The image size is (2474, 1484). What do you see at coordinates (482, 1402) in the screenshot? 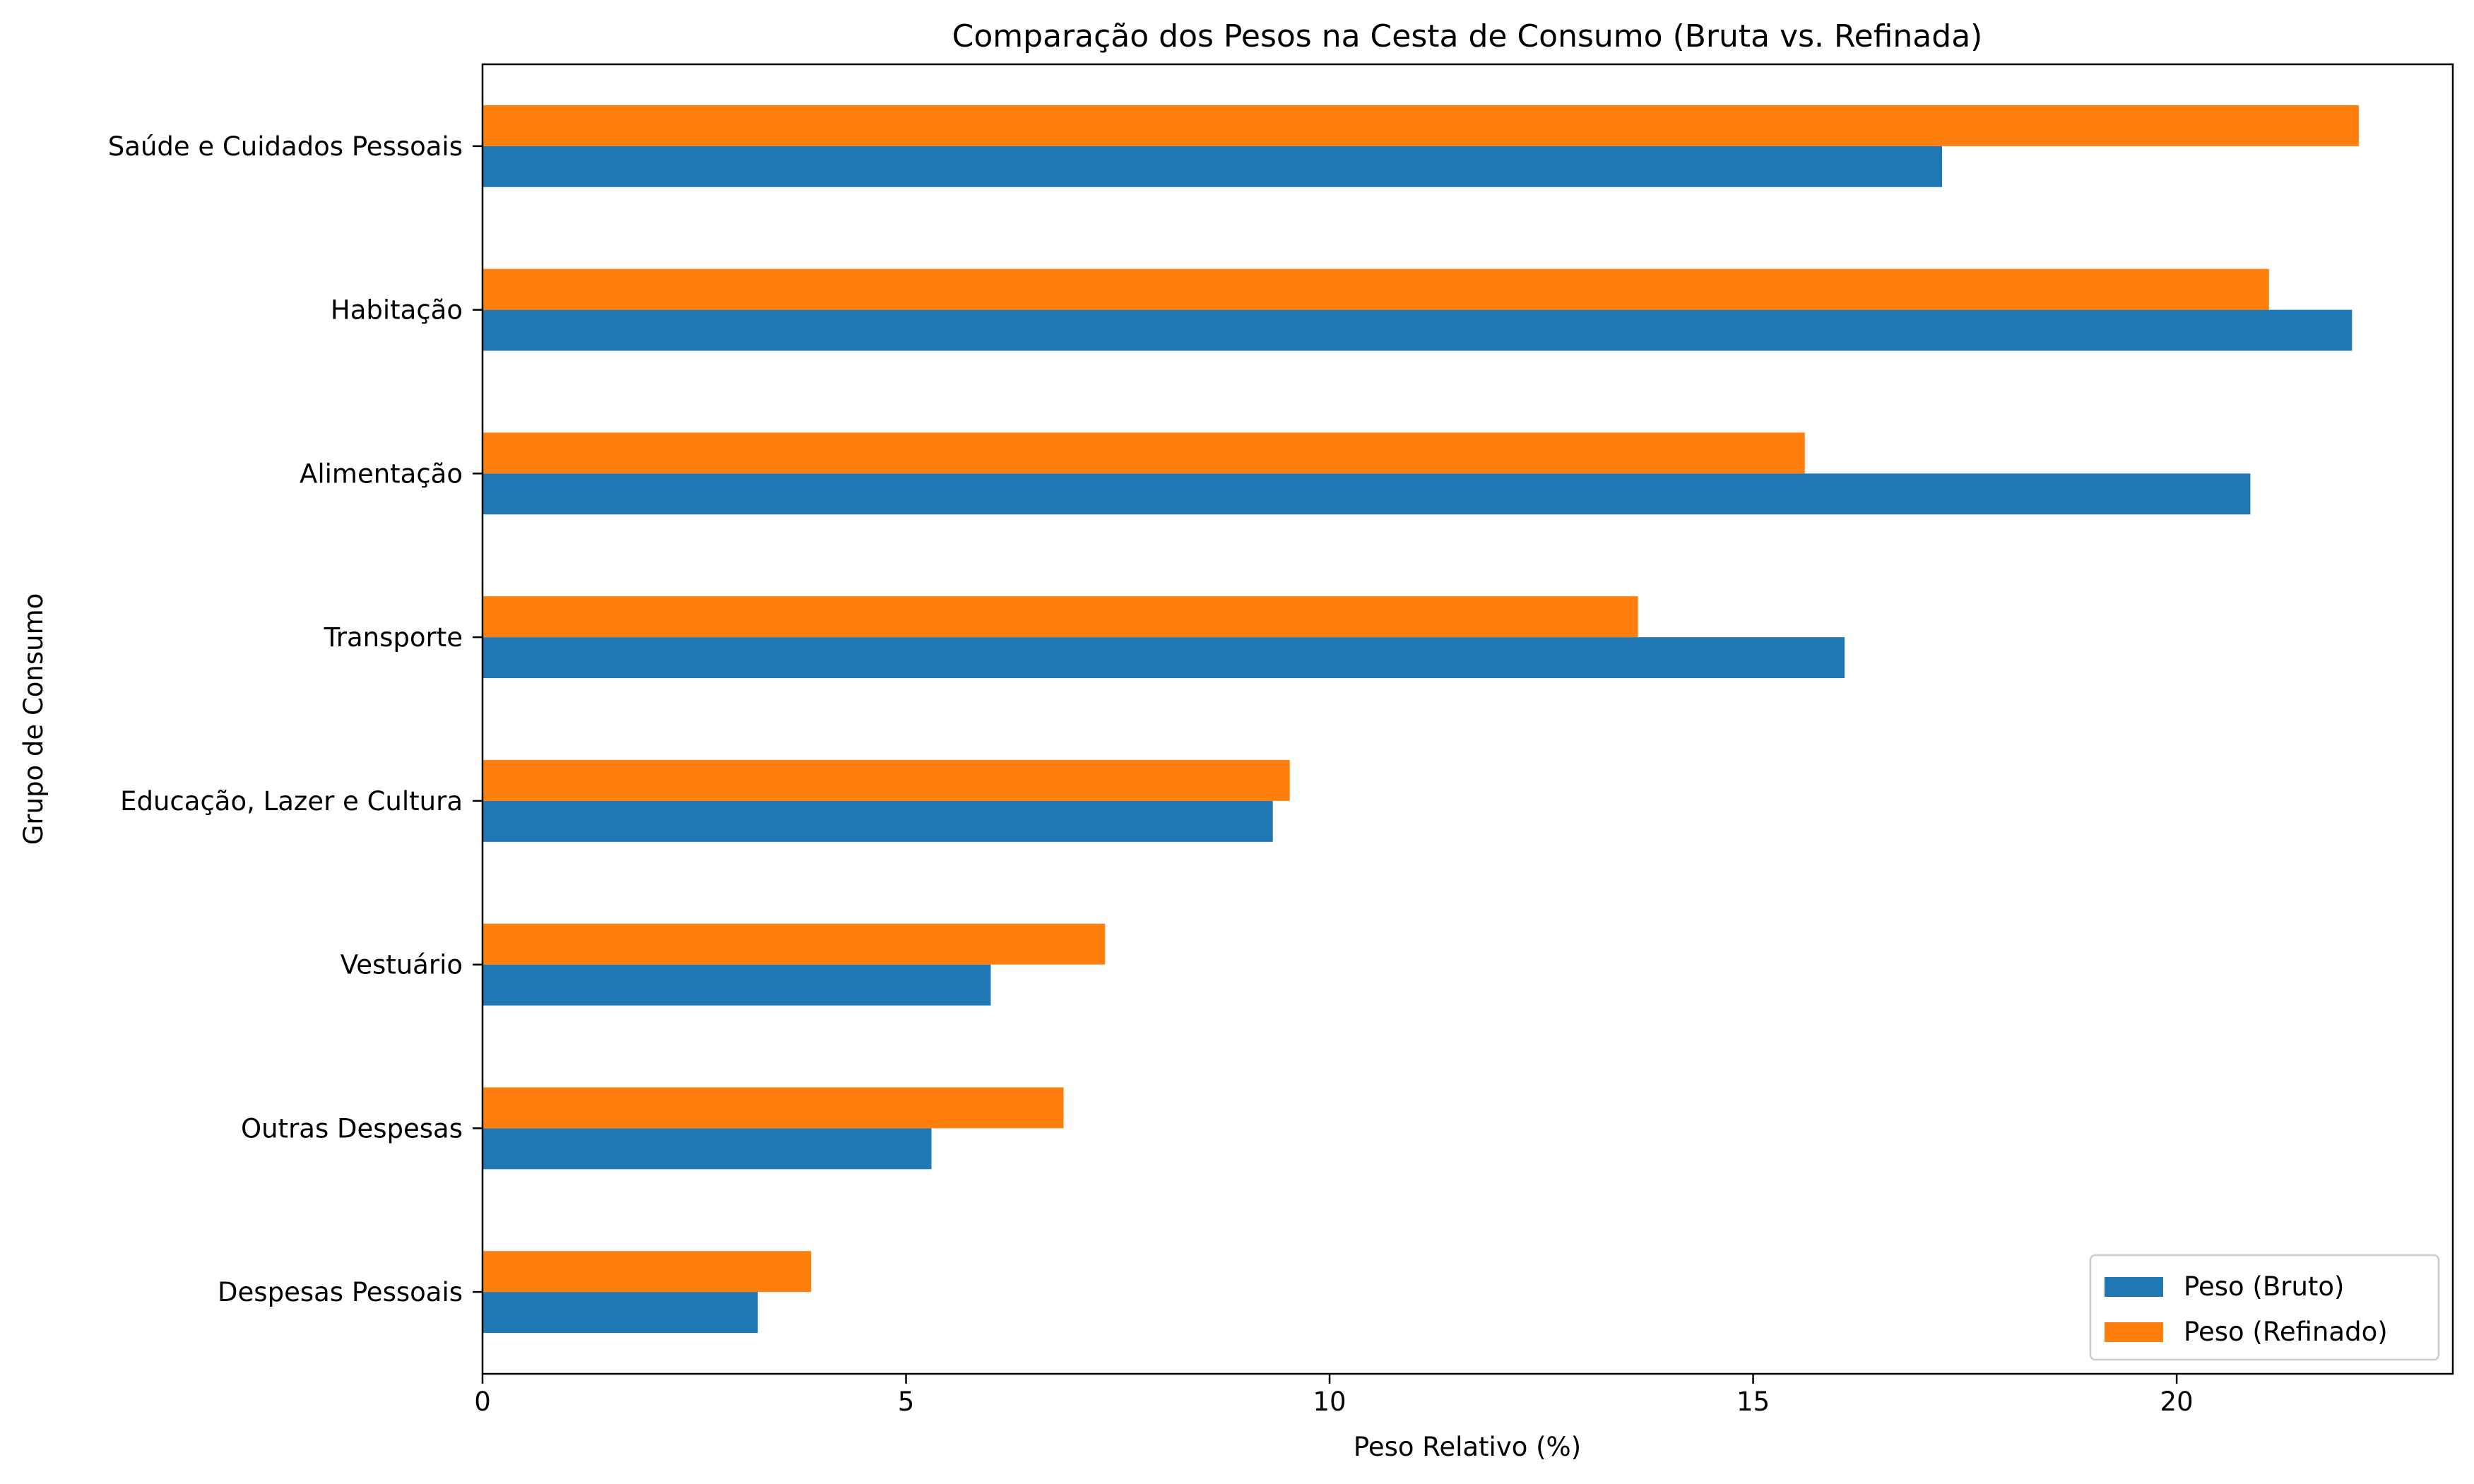
I see `x-tick-label: 0` at bounding box center [482, 1402].